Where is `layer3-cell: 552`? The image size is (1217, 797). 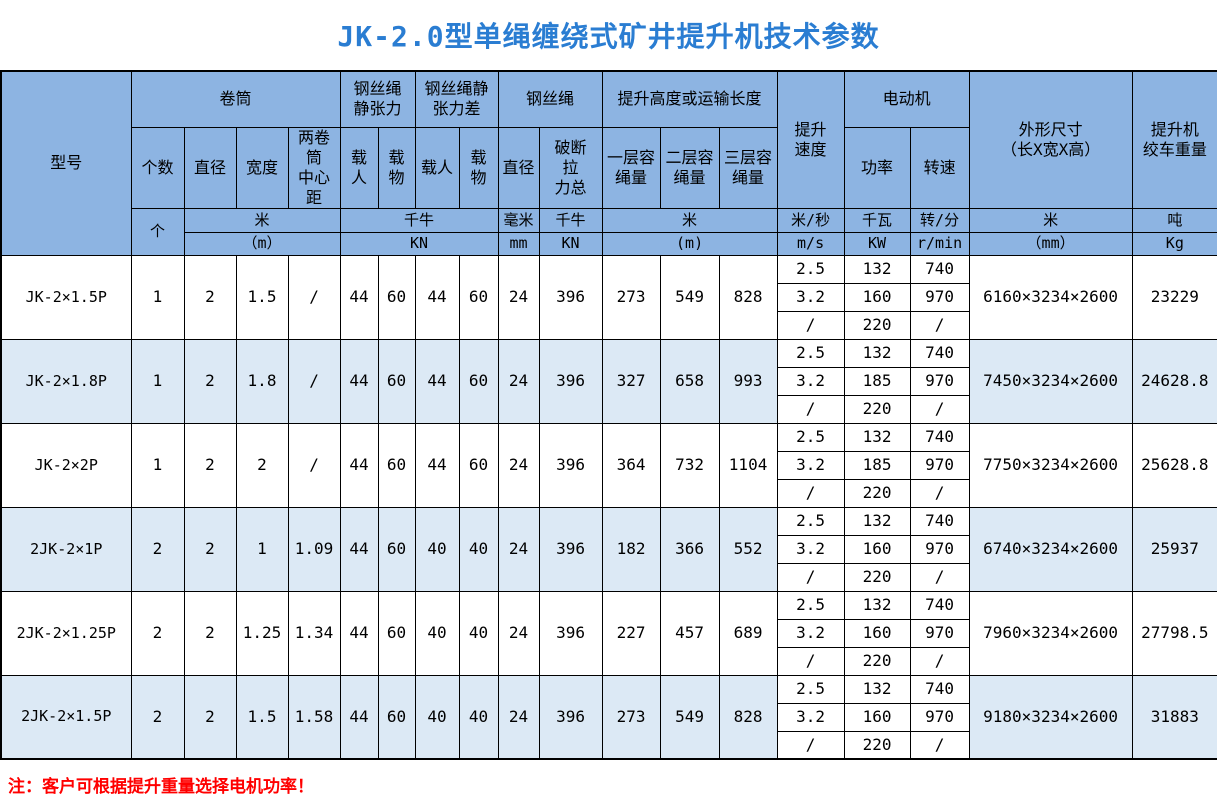
layer3-cell: 552 is located at coordinates (748, 549).